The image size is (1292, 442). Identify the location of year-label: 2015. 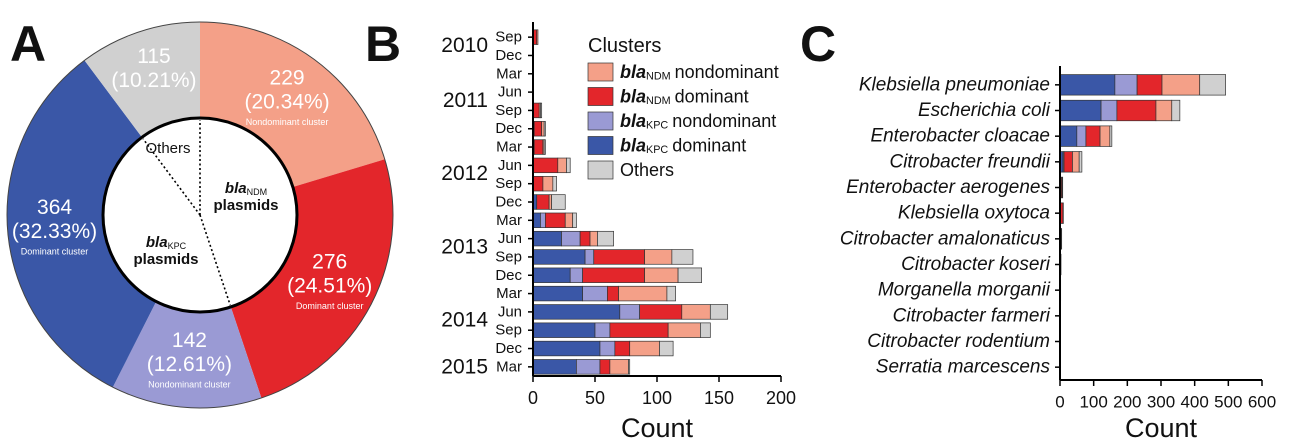
(464, 366).